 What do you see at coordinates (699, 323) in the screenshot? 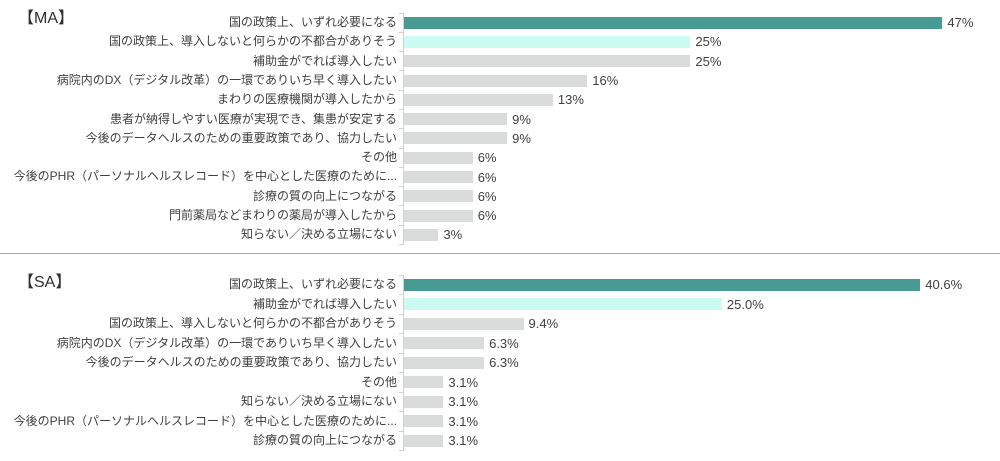
I see `plot-area: 9.4%` at bounding box center [699, 323].